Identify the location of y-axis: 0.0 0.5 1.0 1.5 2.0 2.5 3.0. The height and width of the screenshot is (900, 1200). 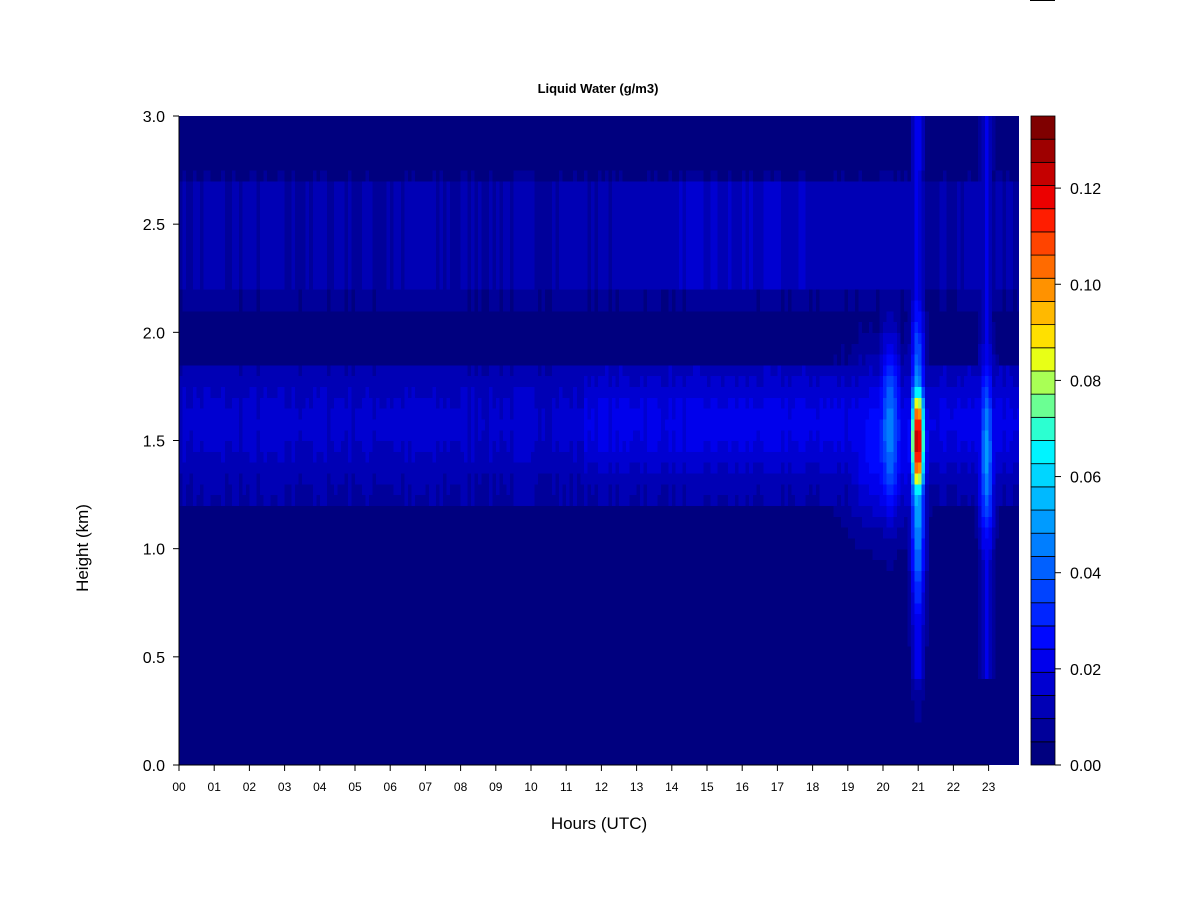
(161, 442).